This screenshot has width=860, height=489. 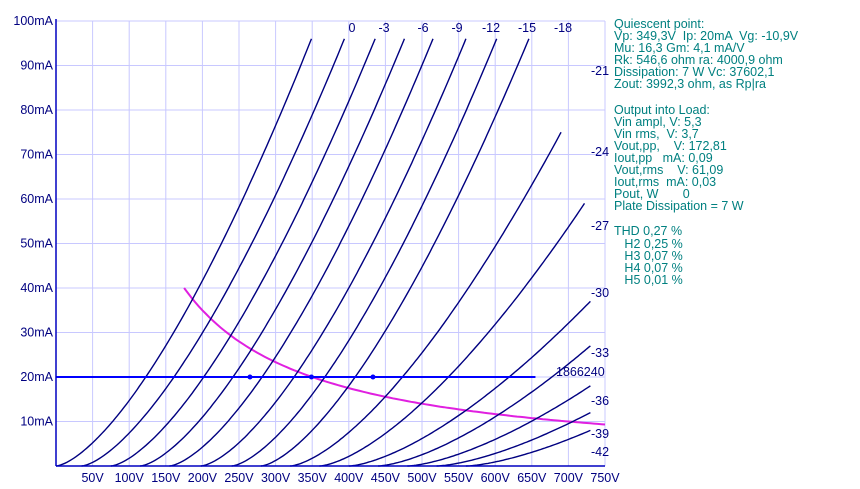 I want to click on y-tick-label: 100mA, so click(x=33, y=21).